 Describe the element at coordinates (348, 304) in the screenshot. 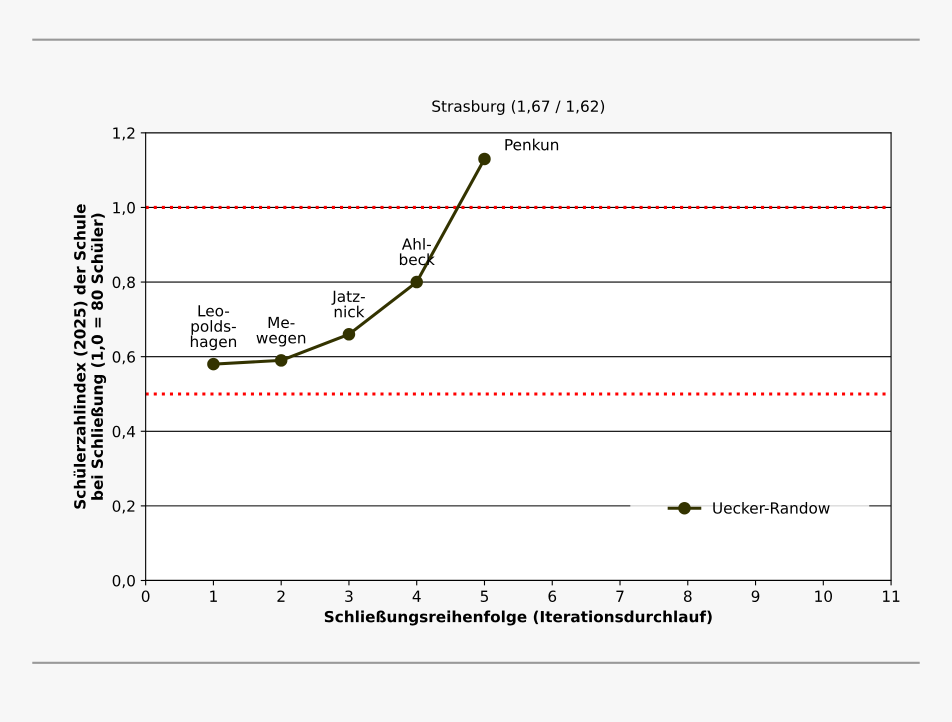

I see `annotation: Jatz- nick` at that location.